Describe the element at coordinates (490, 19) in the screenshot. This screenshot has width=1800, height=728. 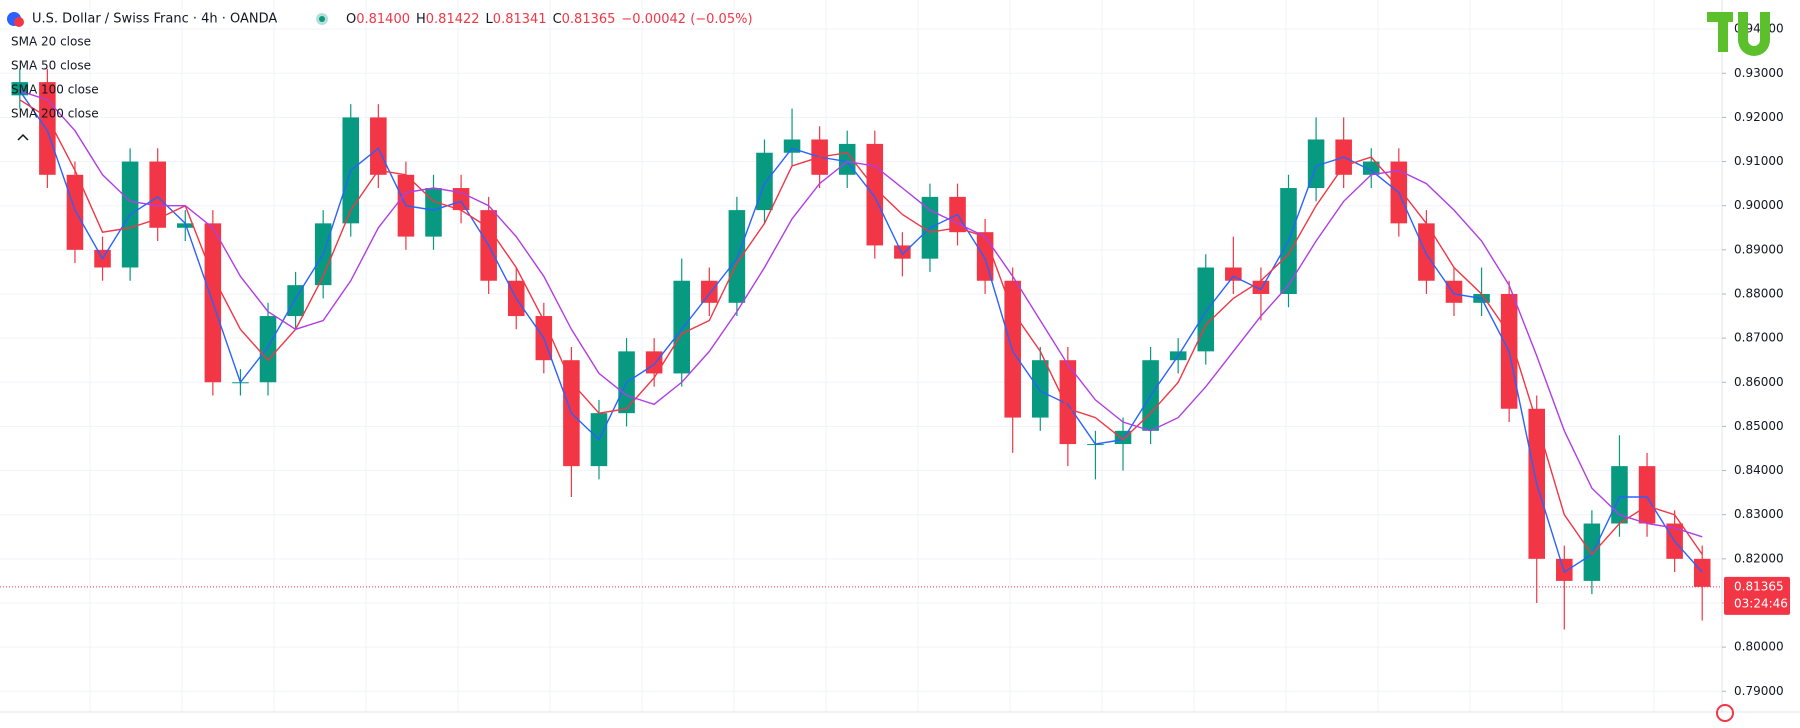
I see `ohlc-label: L` at that location.